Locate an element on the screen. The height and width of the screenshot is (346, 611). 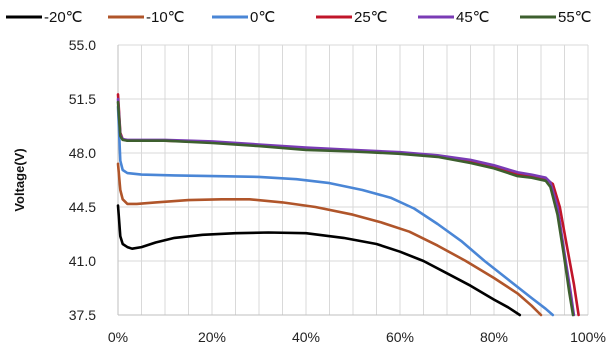
y-tick-label: 55.0 is located at coordinates (82, 45).